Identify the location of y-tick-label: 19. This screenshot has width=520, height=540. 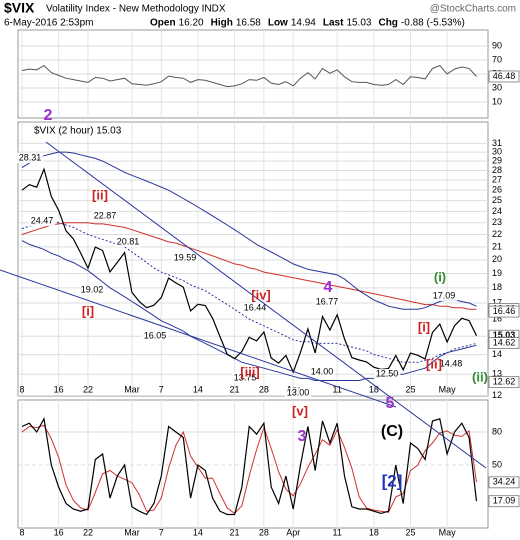
(497, 273).